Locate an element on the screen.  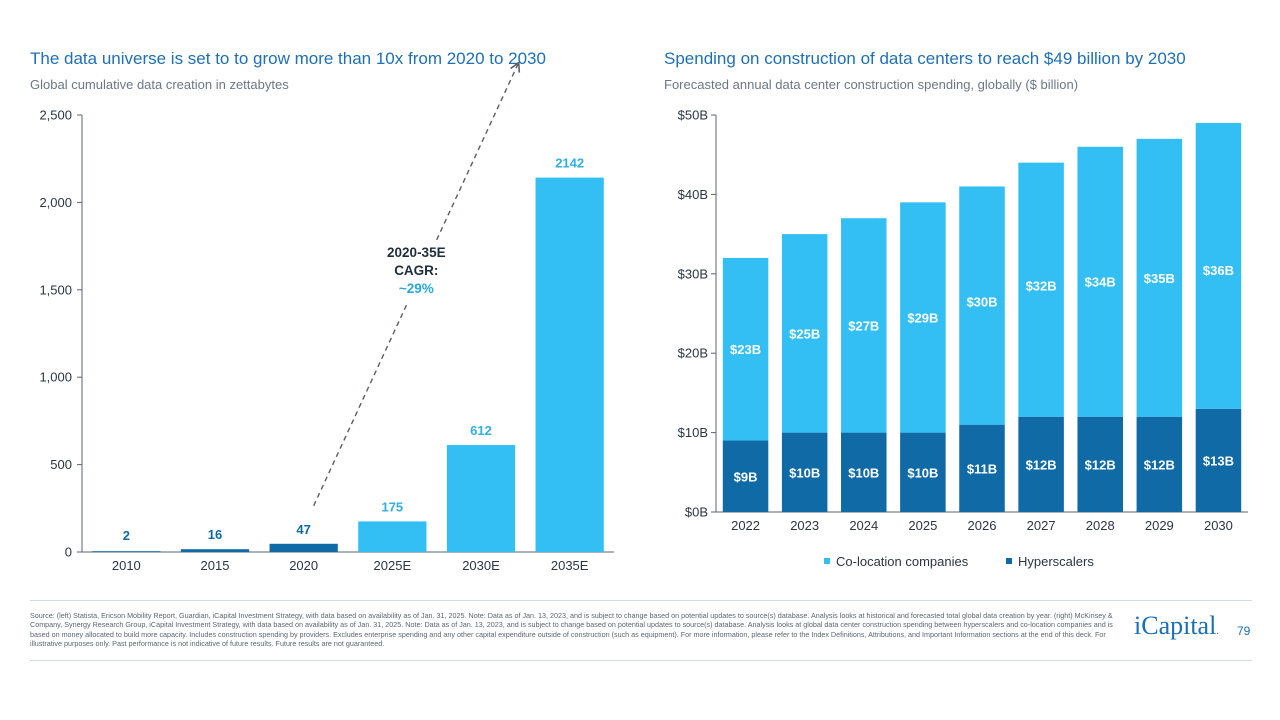
bar-hyperscalers-2025 is located at coordinates (923, 472).